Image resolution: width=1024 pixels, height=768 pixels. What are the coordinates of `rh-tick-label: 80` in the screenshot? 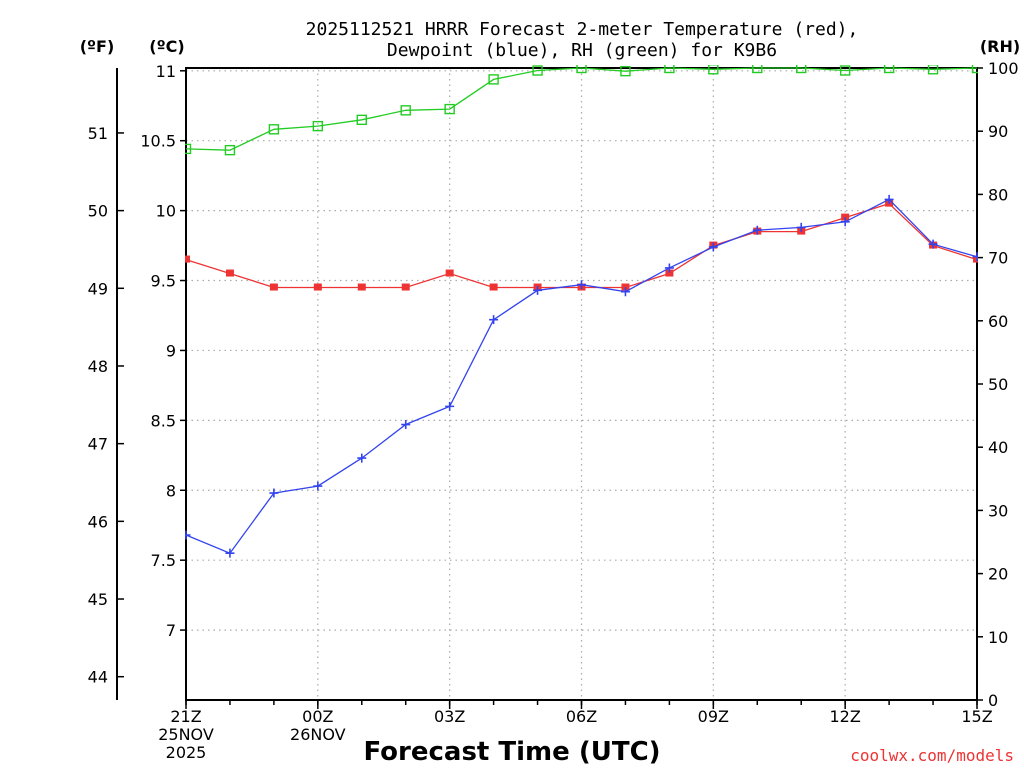 It's located at (998, 194).